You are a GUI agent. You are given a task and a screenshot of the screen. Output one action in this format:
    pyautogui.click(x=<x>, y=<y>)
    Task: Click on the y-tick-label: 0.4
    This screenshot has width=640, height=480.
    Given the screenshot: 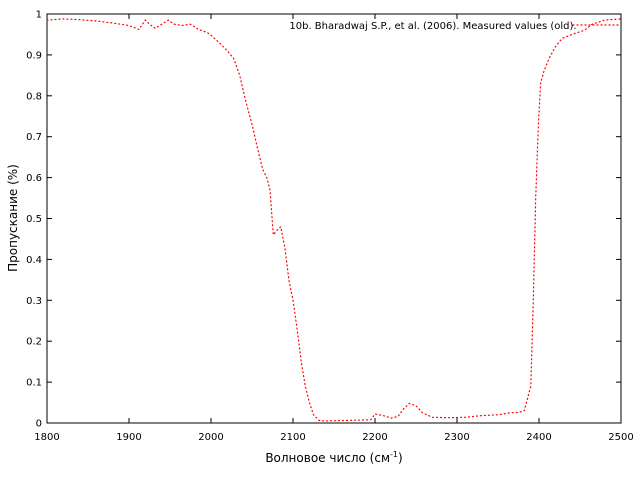 What is the action you would take?
    pyautogui.click(x=34, y=260)
    